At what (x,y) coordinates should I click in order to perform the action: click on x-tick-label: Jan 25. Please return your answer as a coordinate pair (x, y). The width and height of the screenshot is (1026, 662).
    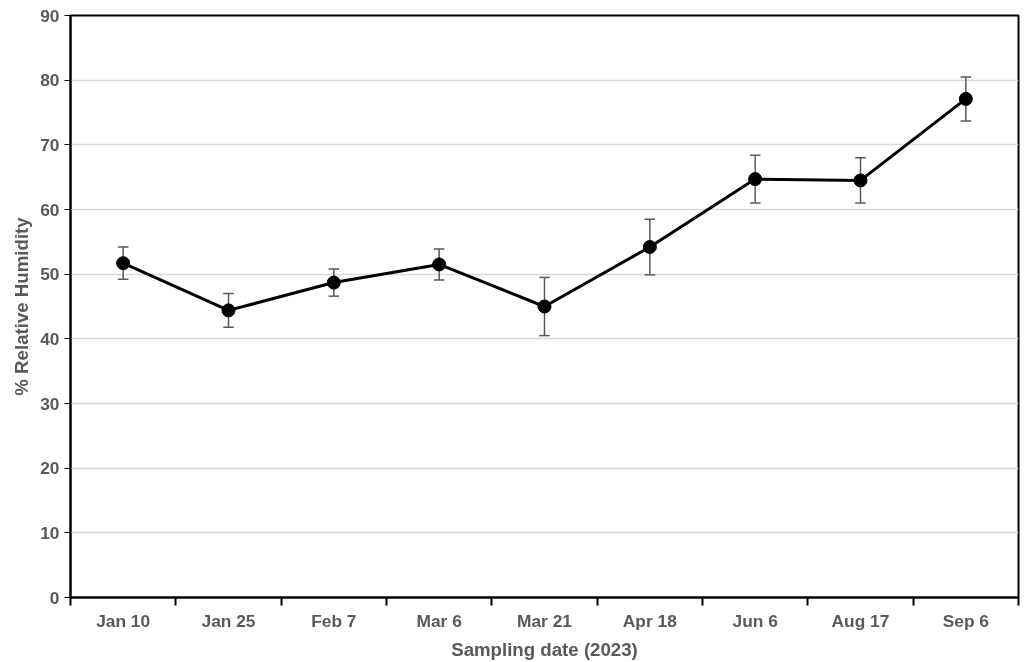
    Looking at the image, I should click on (228, 620).